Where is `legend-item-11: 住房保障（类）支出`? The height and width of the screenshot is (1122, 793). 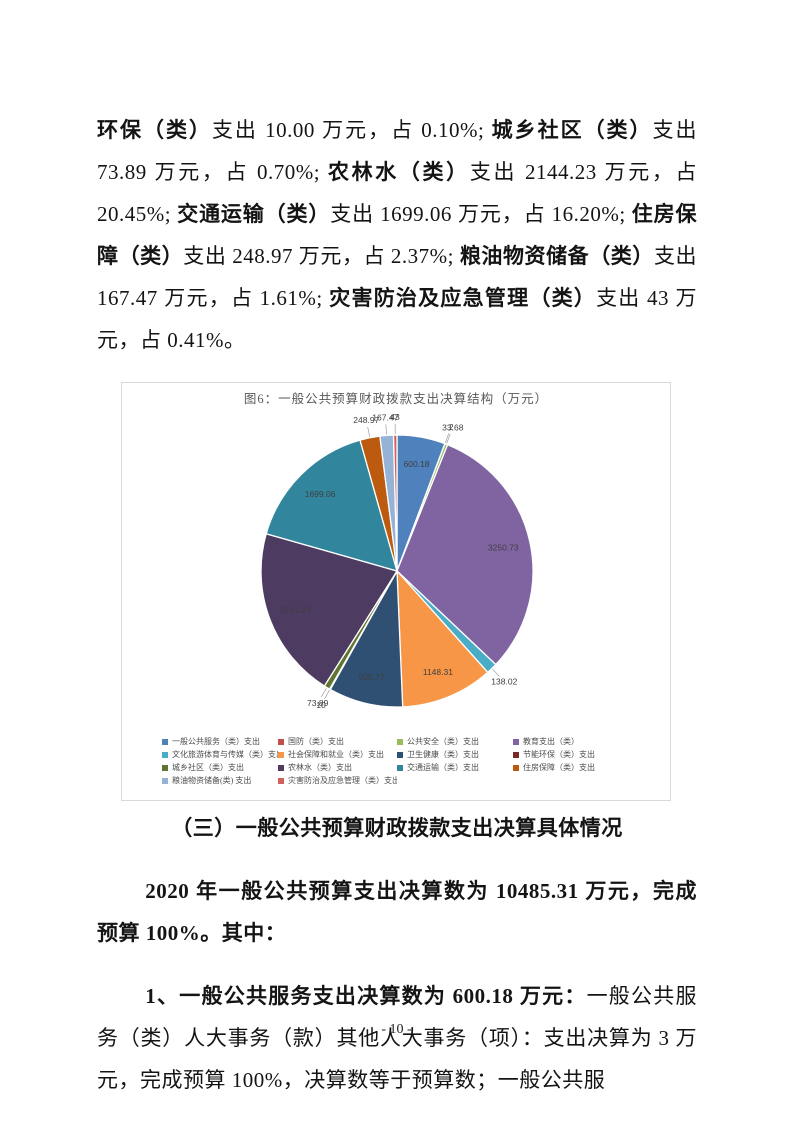
legend-item-11: 住房保障（类）支出 is located at coordinates (588, 768).